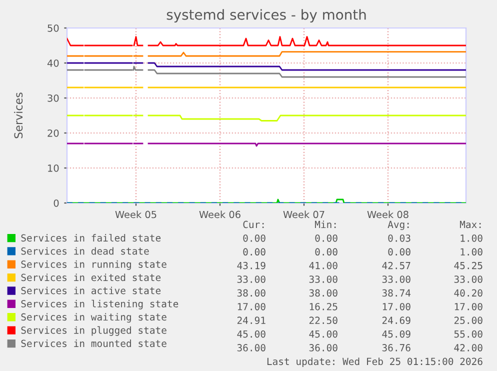 The image size is (497, 371). Describe the element at coordinates (219, 214) in the screenshot. I see `x-tick-label: Week 06` at that location.